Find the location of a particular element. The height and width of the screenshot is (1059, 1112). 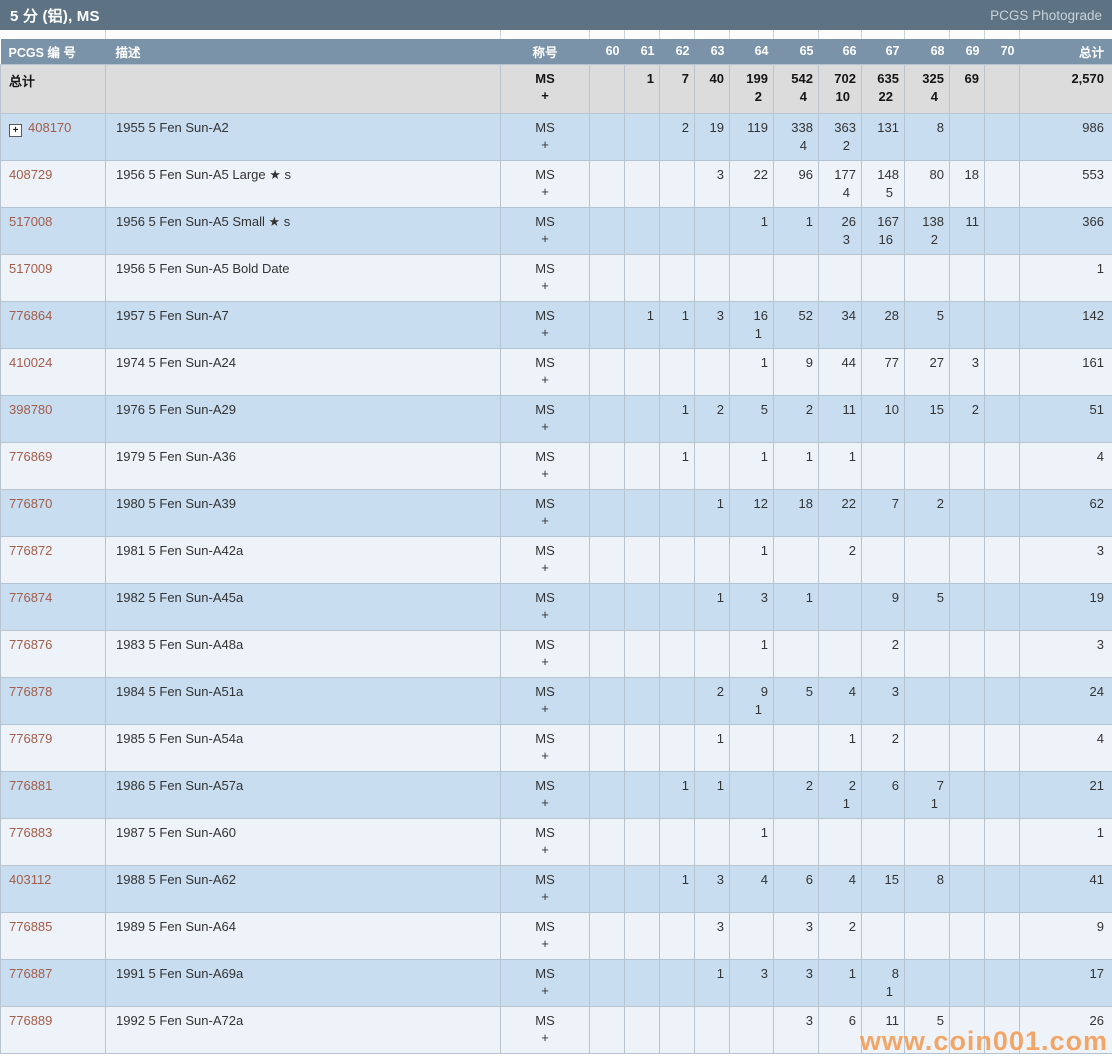

table-row: 776870 1980 5 Fen Sun-A39 MS +1 12 18 22 7 2 62 is located at coordinates (556, 512).